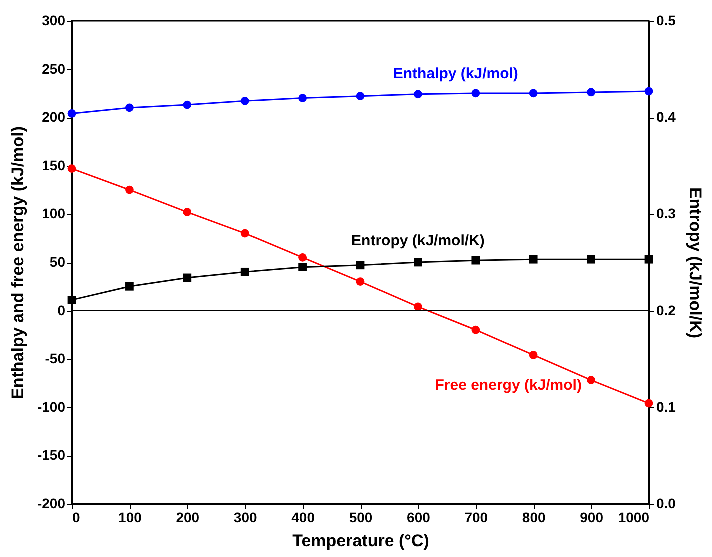  Describe the element at coordinates (666, 117) in the screenshot. I see `y2-tick-label: 0.4` at that location.